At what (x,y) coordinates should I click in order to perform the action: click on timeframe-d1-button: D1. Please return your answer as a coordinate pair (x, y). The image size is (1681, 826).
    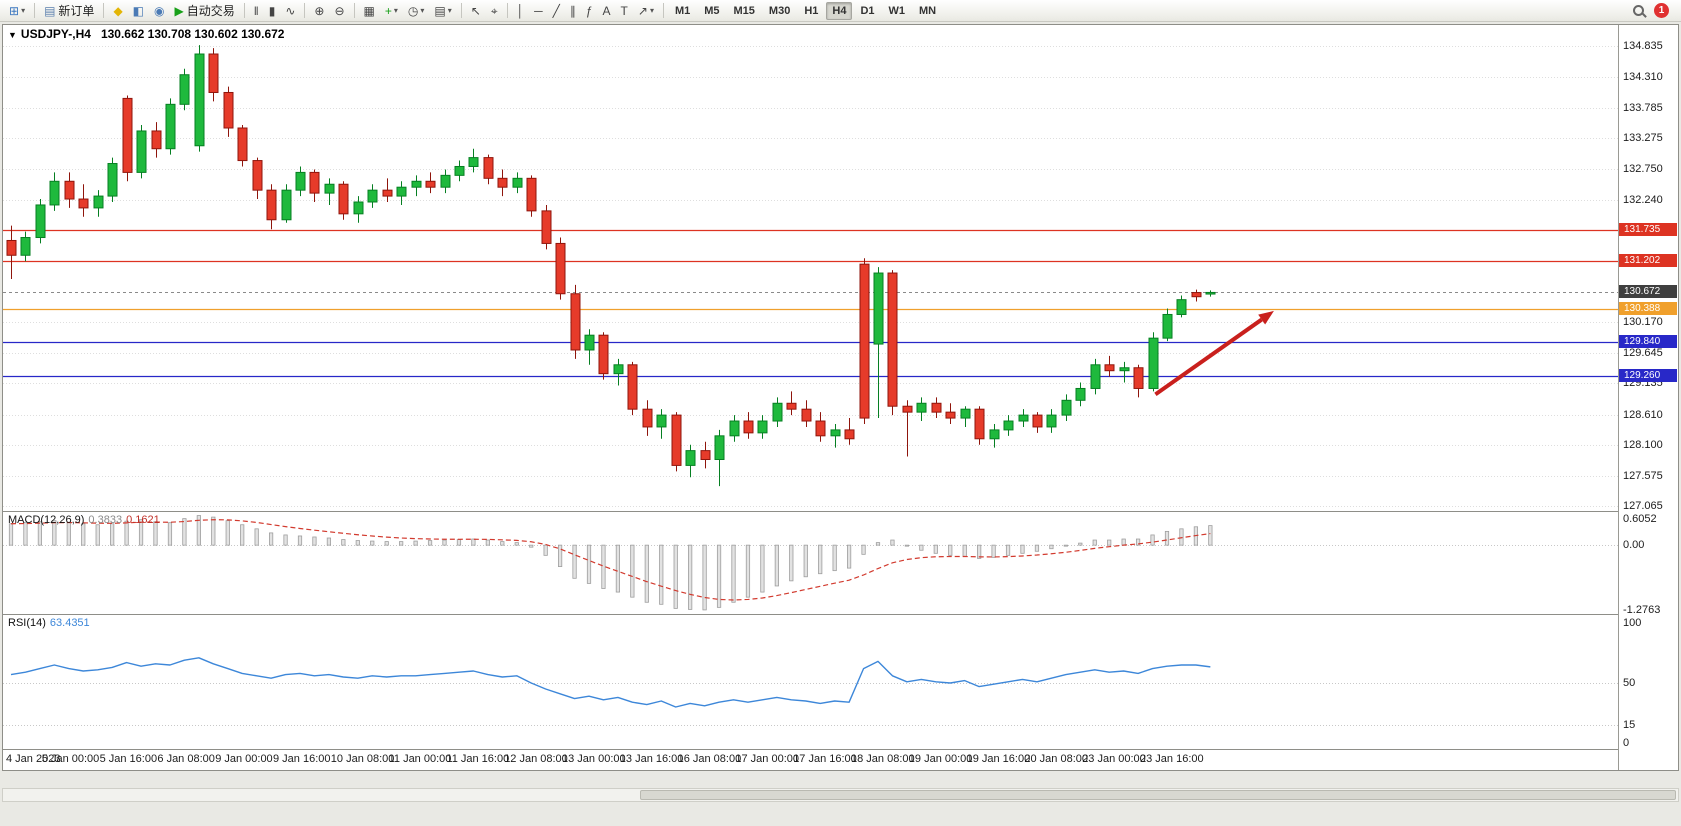
    Looking at the image, I should click on (867, 10).